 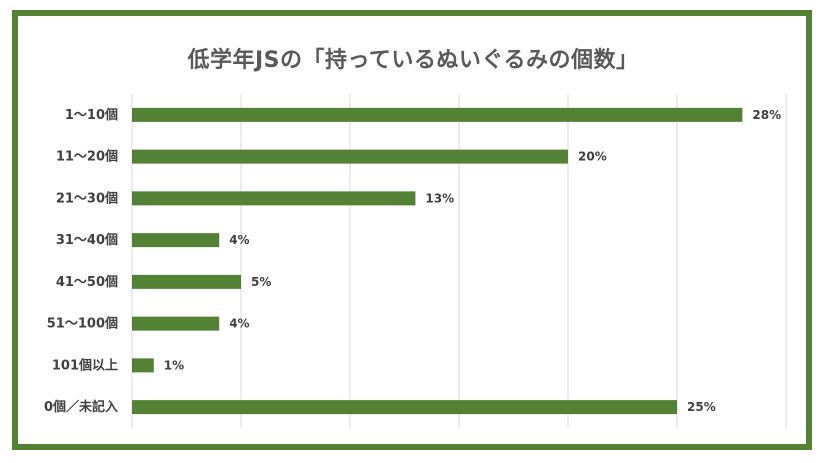 What do you see at coordinates (701, 407) in the screenshot?
I see `value-label: 25%` at bounding box center [701, 407].